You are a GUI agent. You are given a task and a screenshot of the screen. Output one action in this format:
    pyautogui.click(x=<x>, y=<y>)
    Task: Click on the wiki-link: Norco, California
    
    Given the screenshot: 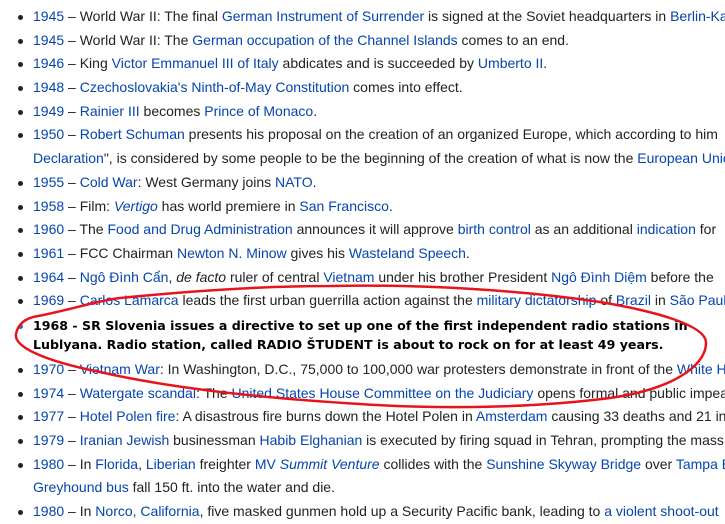 What is the action you would take?
    pyautogui.click(x=147, y=511)
    